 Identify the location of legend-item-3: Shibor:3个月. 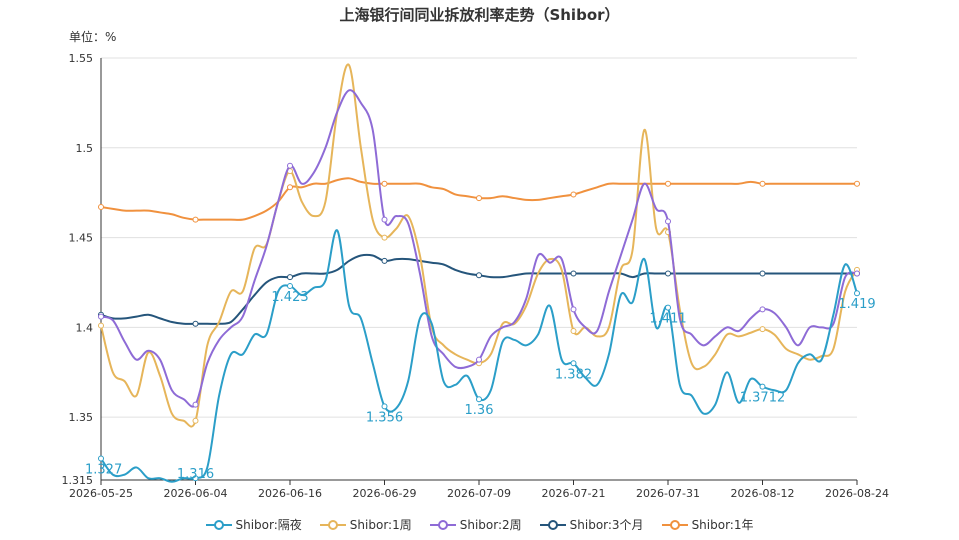
(591, 524).